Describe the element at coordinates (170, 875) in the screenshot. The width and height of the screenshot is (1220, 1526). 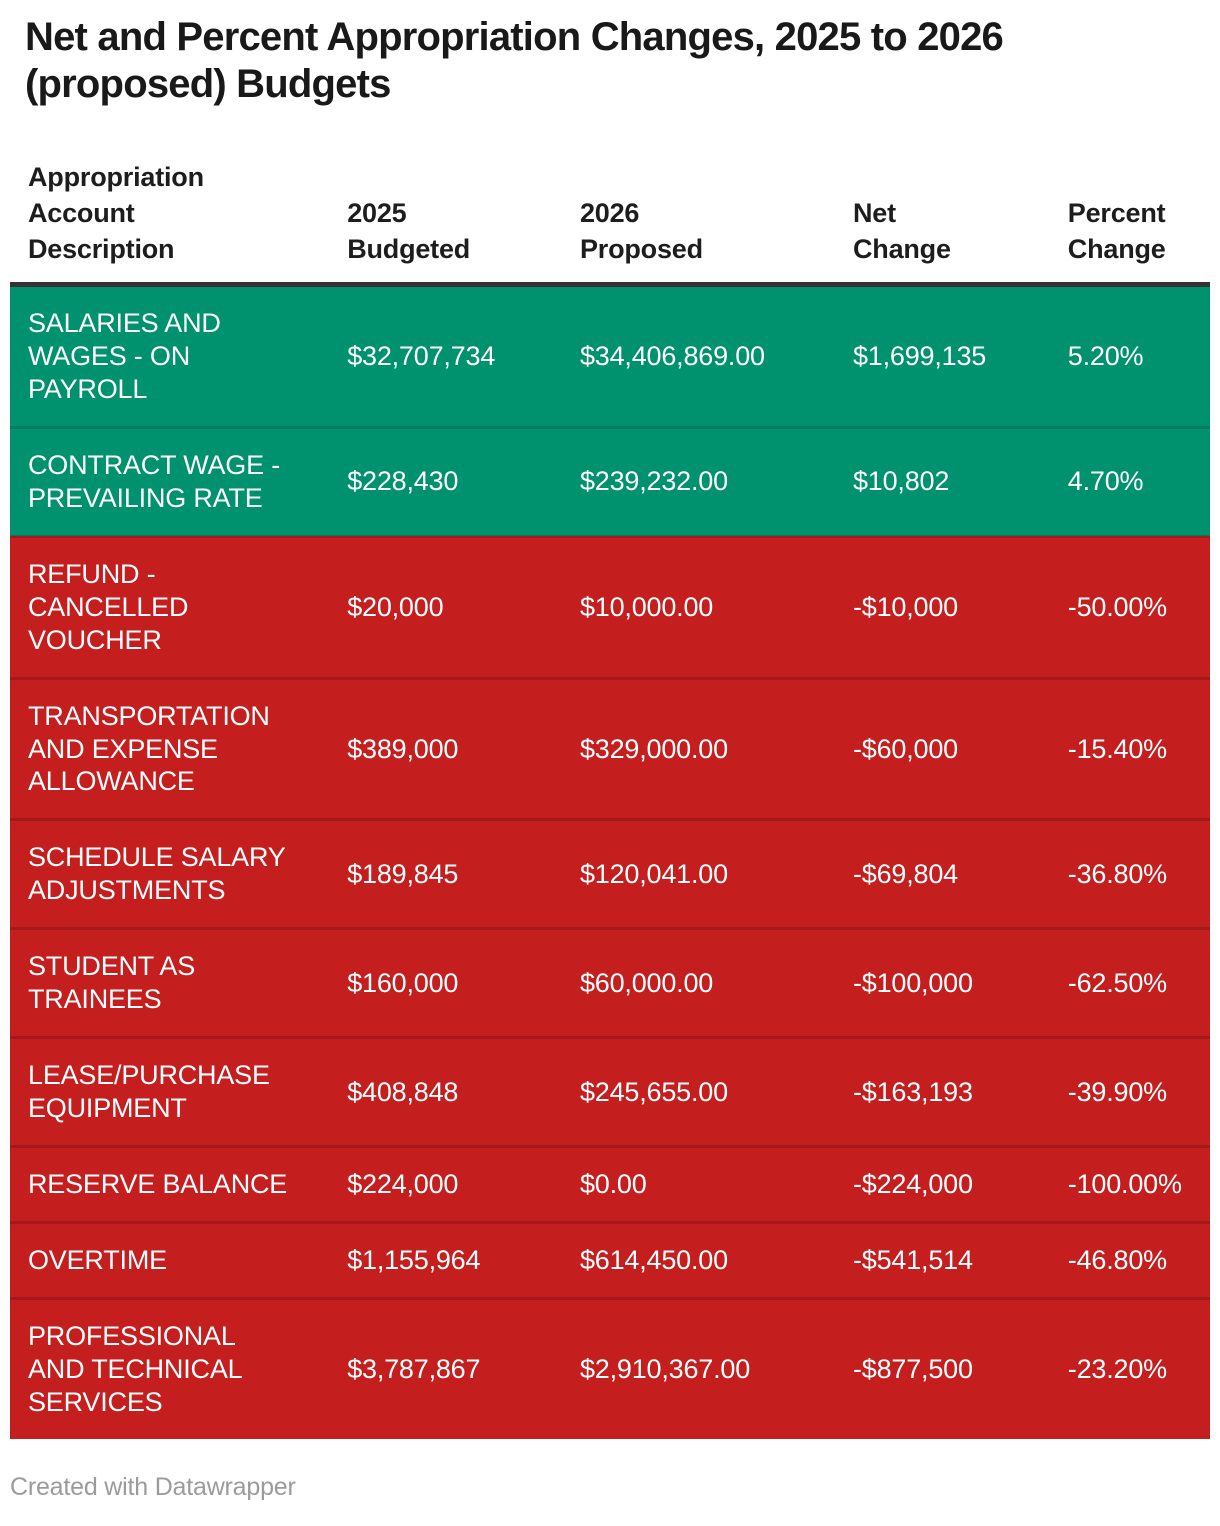
I see `cell-account-description: SCHEDULE SALARY ADJUSTMENTS` at that location.